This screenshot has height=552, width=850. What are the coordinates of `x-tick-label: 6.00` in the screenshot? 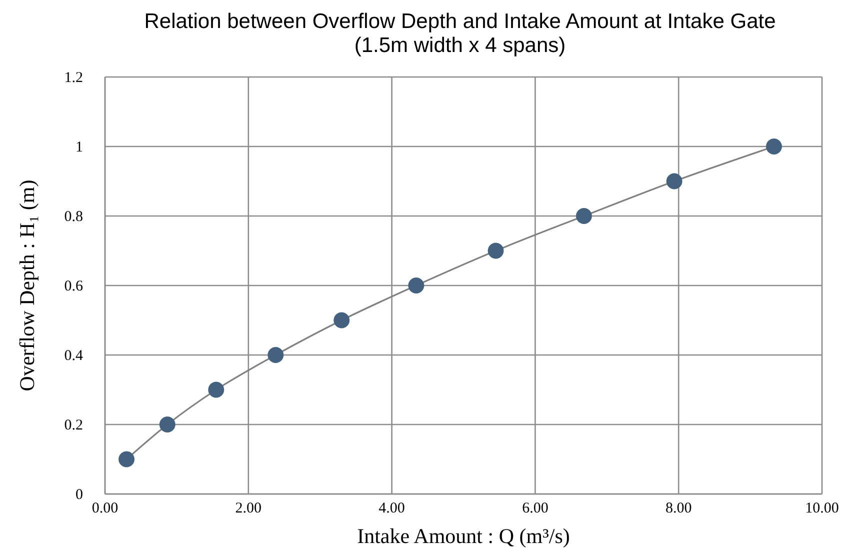 It's located at (535, 508).